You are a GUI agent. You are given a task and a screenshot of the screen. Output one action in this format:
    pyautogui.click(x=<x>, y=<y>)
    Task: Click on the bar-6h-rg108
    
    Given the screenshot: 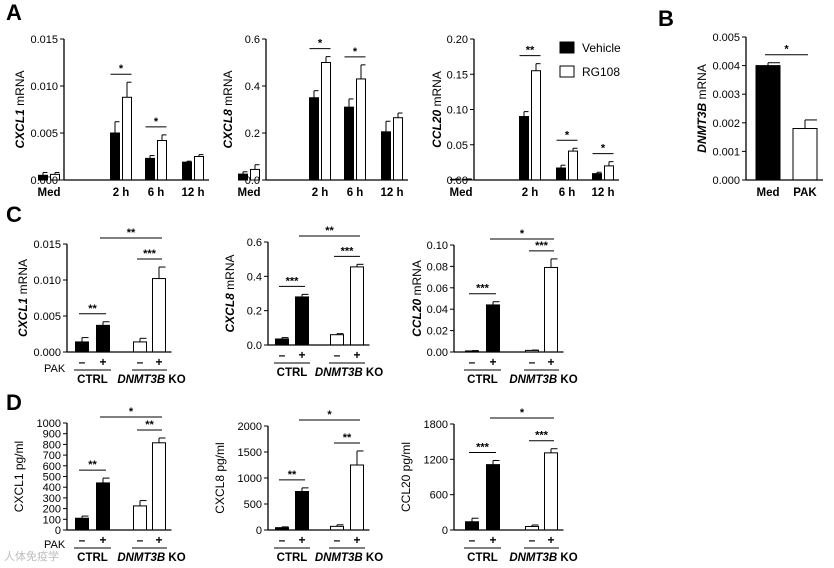 What is the action you would take?
    pyautogui.click(x=361, y=129)
    